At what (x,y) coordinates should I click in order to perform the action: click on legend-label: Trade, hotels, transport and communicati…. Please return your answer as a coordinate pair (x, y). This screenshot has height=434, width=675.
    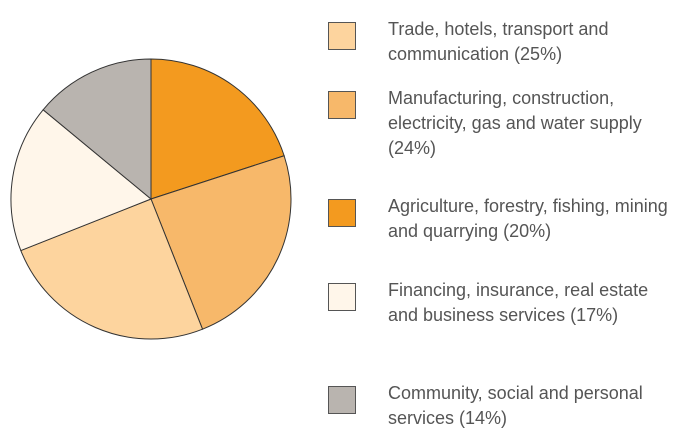
    Looking at the image, I should click on (498, 41).